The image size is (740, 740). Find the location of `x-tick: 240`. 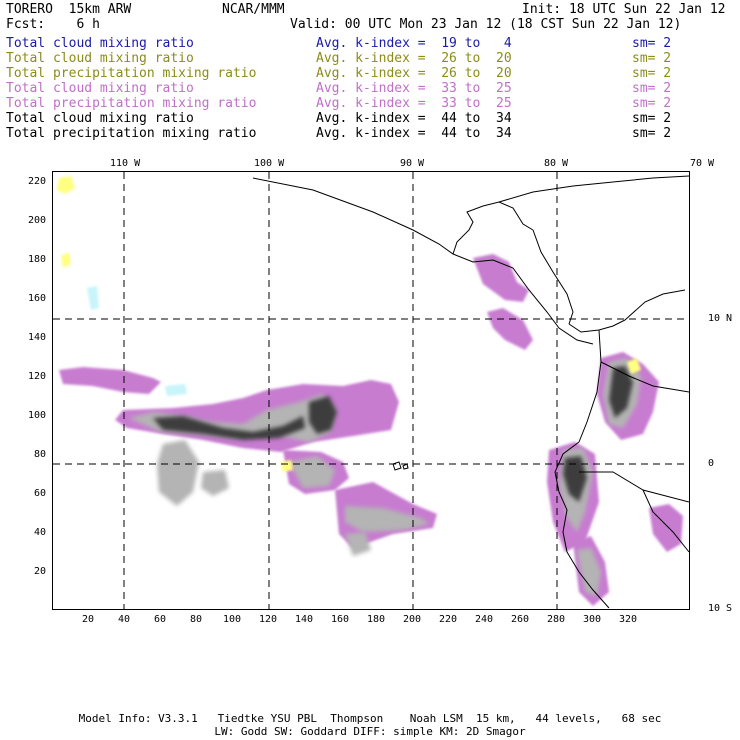

x-tick: 240 is located at coordinates (484, 619).